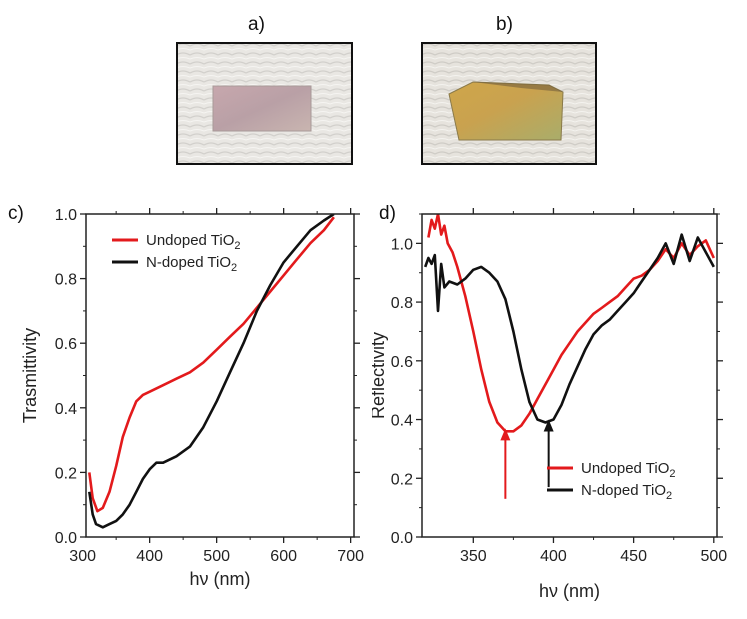 The height and width of the screenshot is (619, 747). What do you see at coordinates (256, 24) in the screenshot?
I see `panel-label-a: a)` at bounding box center [256, 24].